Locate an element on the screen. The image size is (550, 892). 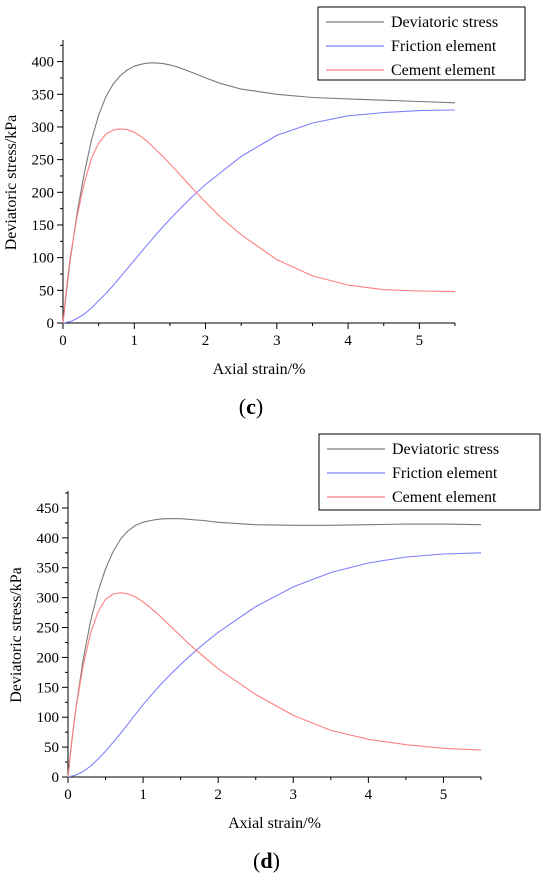
y-tick-label: 450 is located at coordinates (48, 509).